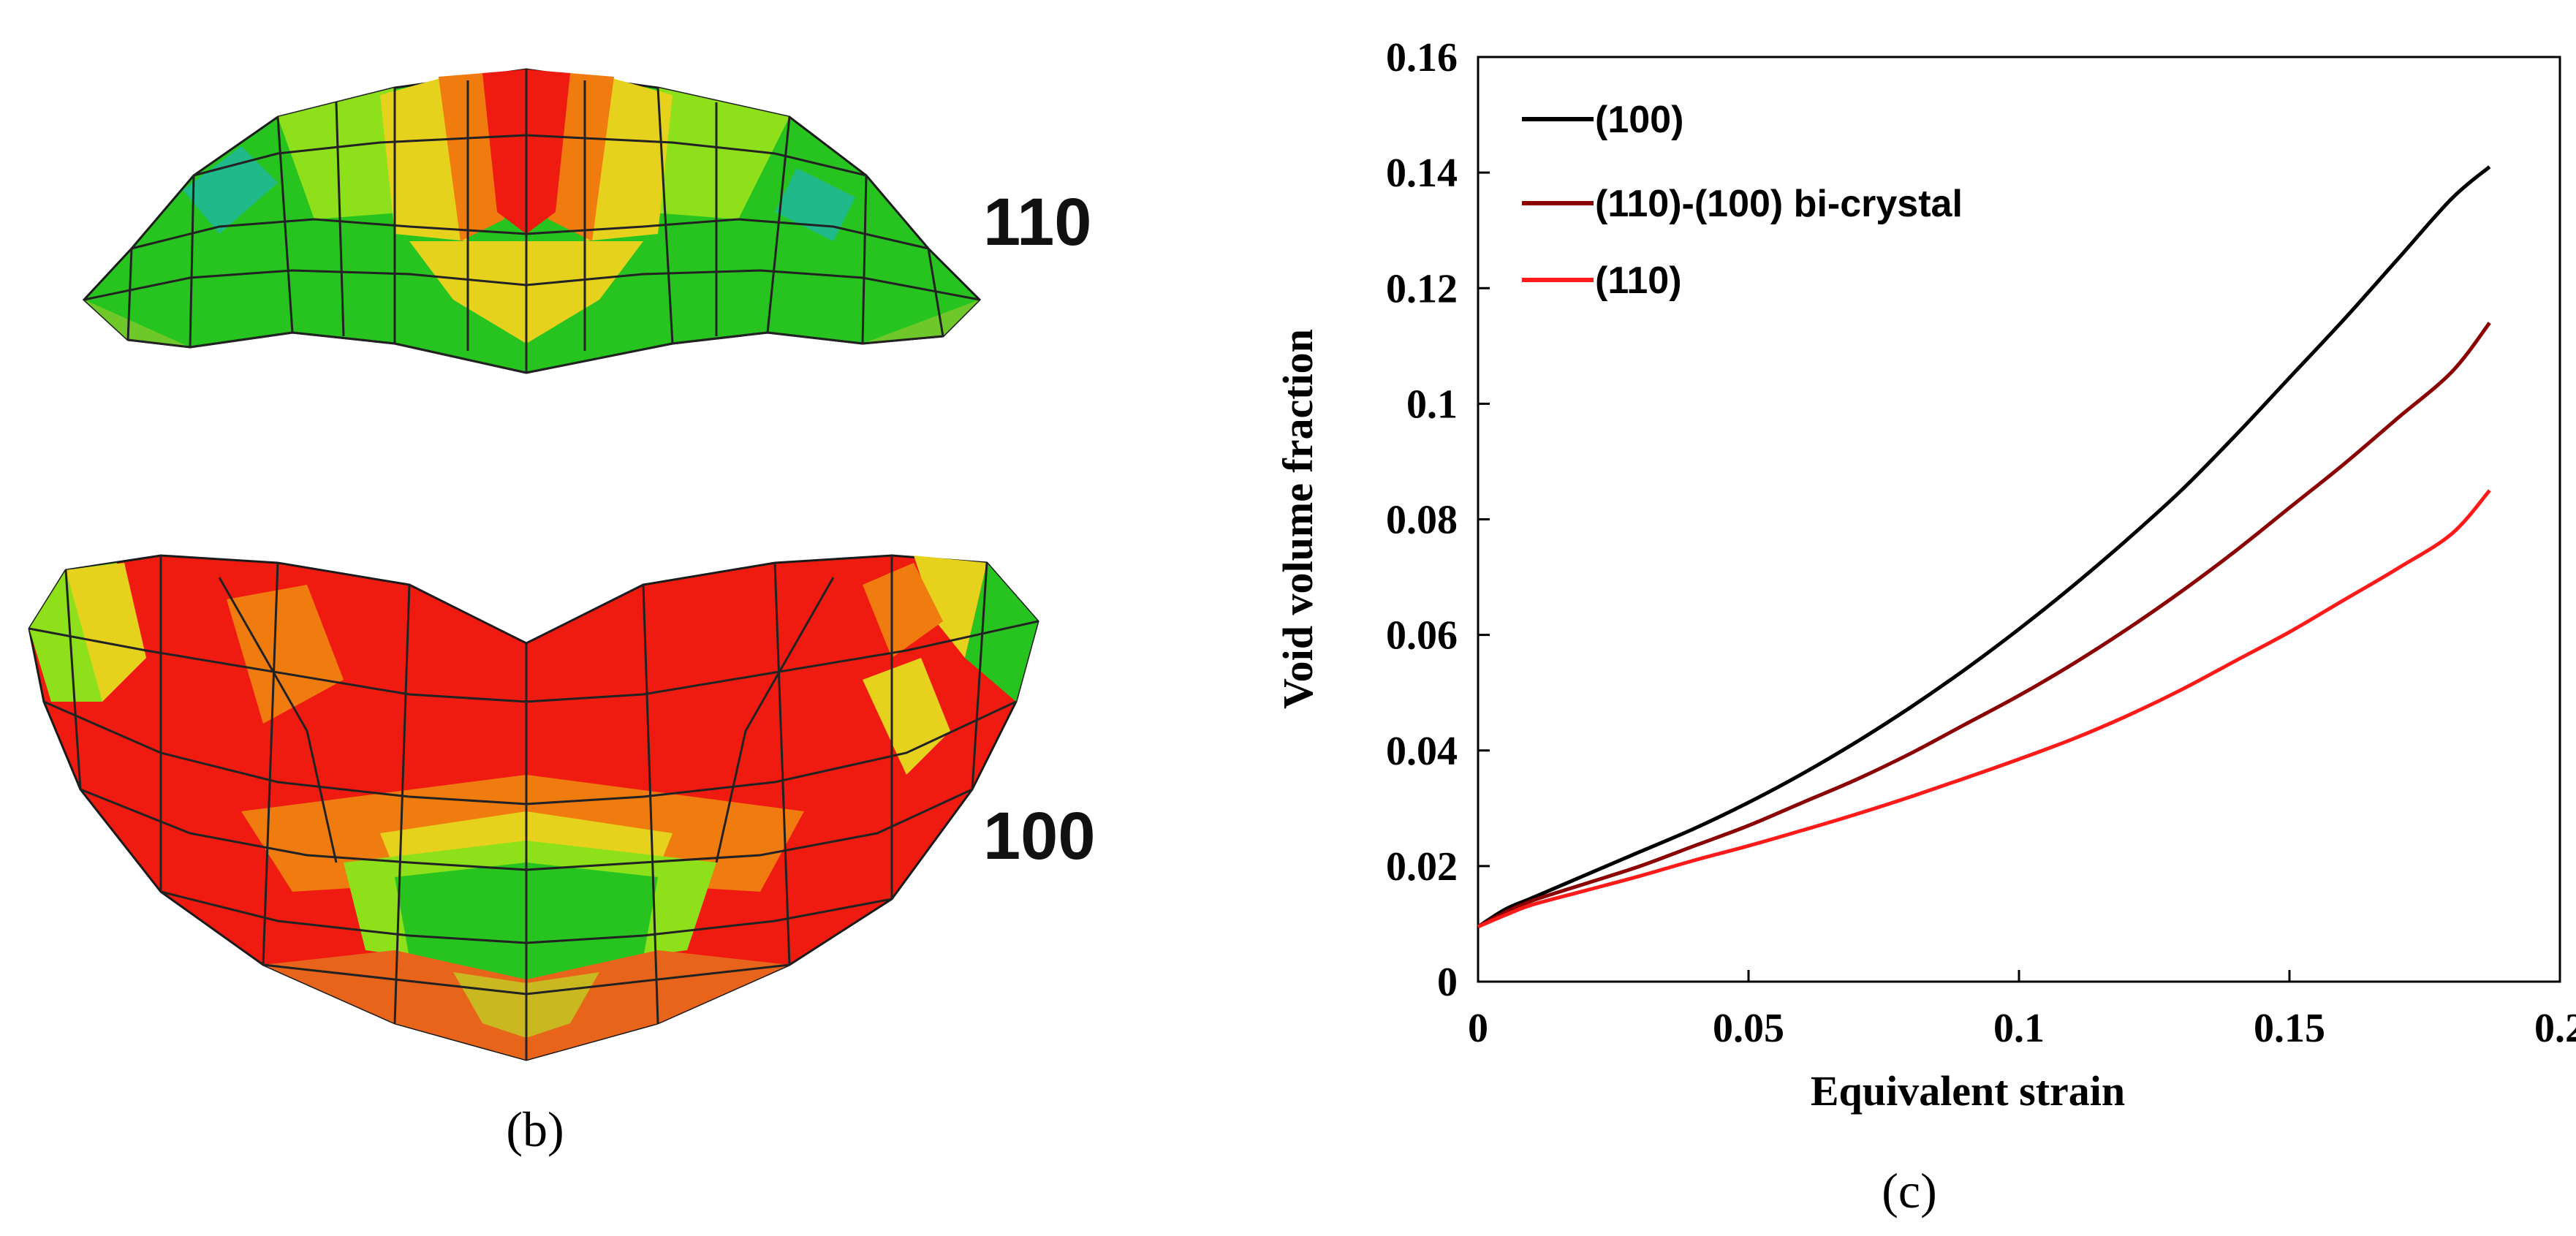 Image resolution: width=2576 pixels, height=1236 pixels. Describe the element at coordinates (1909, 1190) in the screenshot. I see `panel-c-label: (c)` at that location.